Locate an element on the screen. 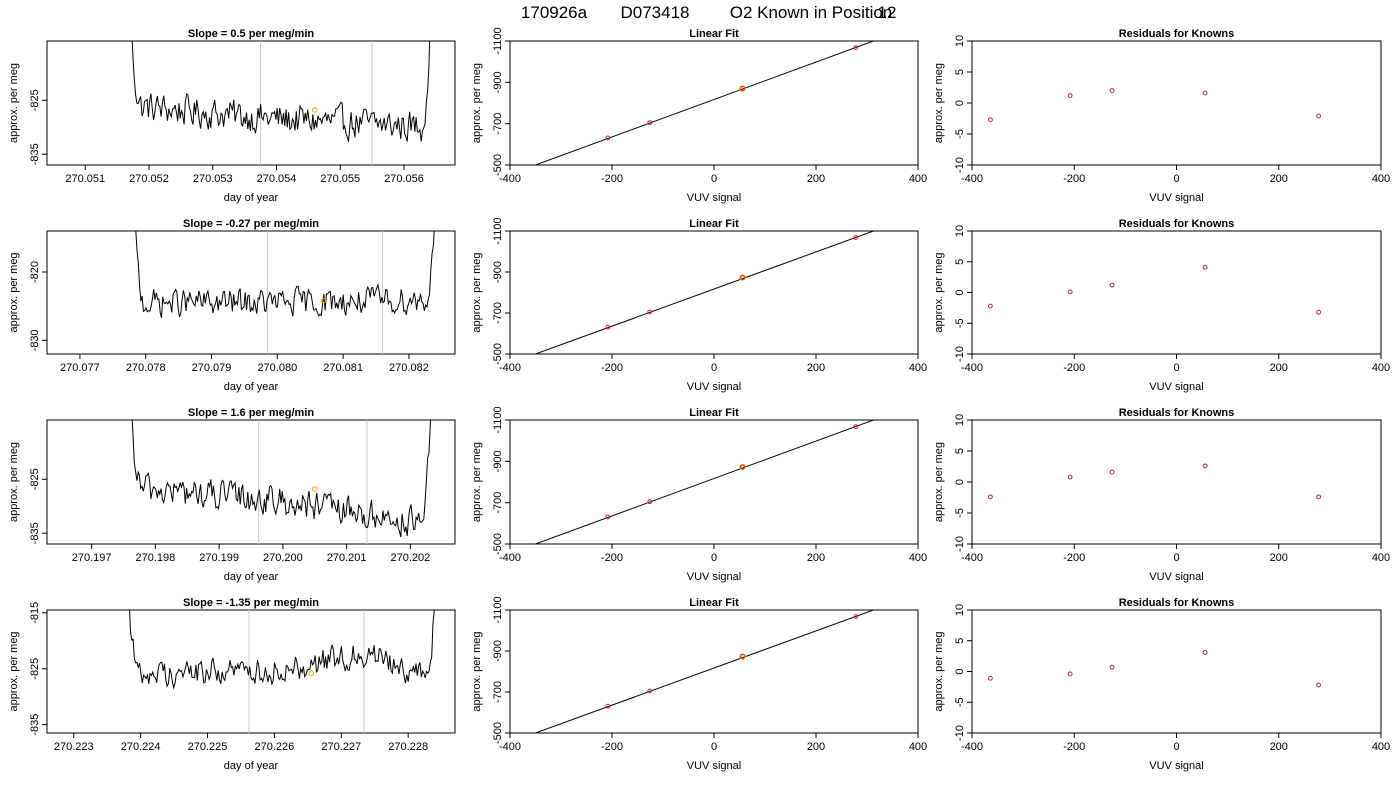 The height and width of the screenshot is (800, 1400). x-tick-label: 270.052 is located at coordinates (149, 179).